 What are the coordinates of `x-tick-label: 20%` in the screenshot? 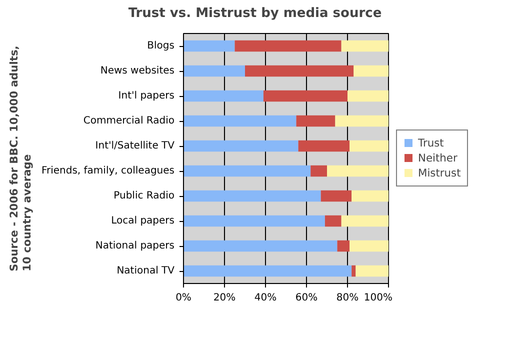 It's located at (224, 298).